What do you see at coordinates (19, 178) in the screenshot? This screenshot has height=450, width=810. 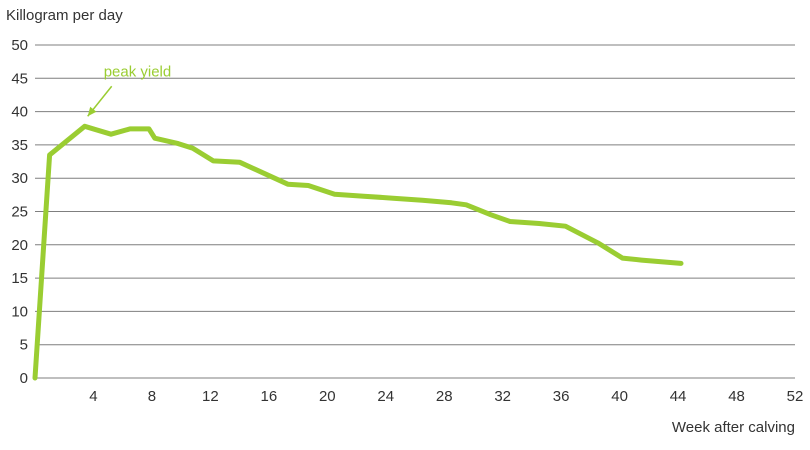 I see `y-tick-label: 30` at bounding box center [19, 178].